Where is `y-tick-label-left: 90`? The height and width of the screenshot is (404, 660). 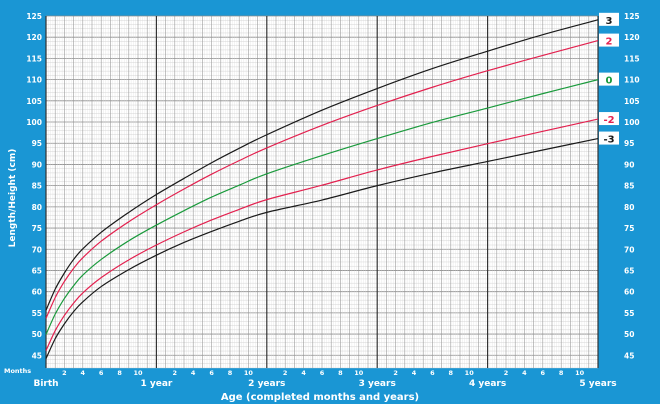
y-tick-label-left: 90 is located at coordinates (37, 164).